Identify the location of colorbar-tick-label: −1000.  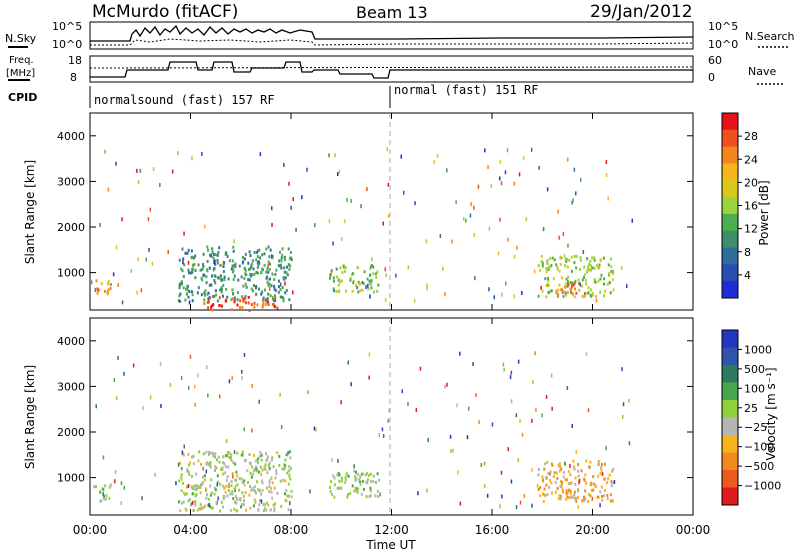
(762, 486).